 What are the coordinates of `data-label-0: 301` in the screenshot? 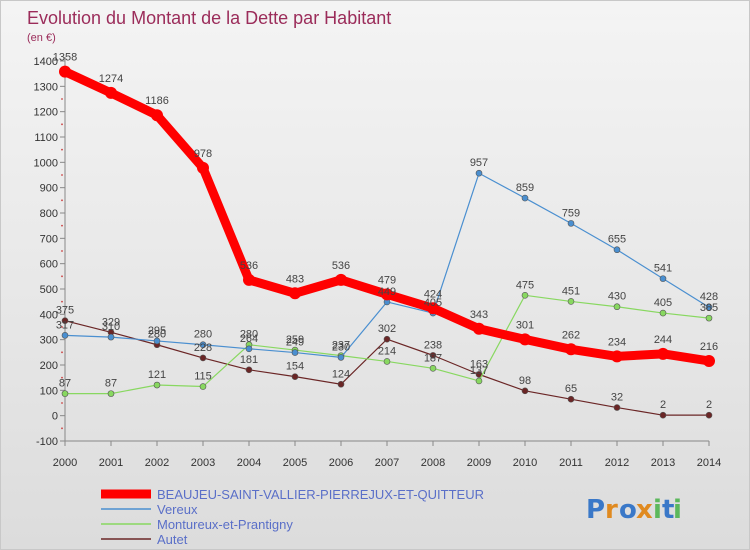 It's located at (525, 325).